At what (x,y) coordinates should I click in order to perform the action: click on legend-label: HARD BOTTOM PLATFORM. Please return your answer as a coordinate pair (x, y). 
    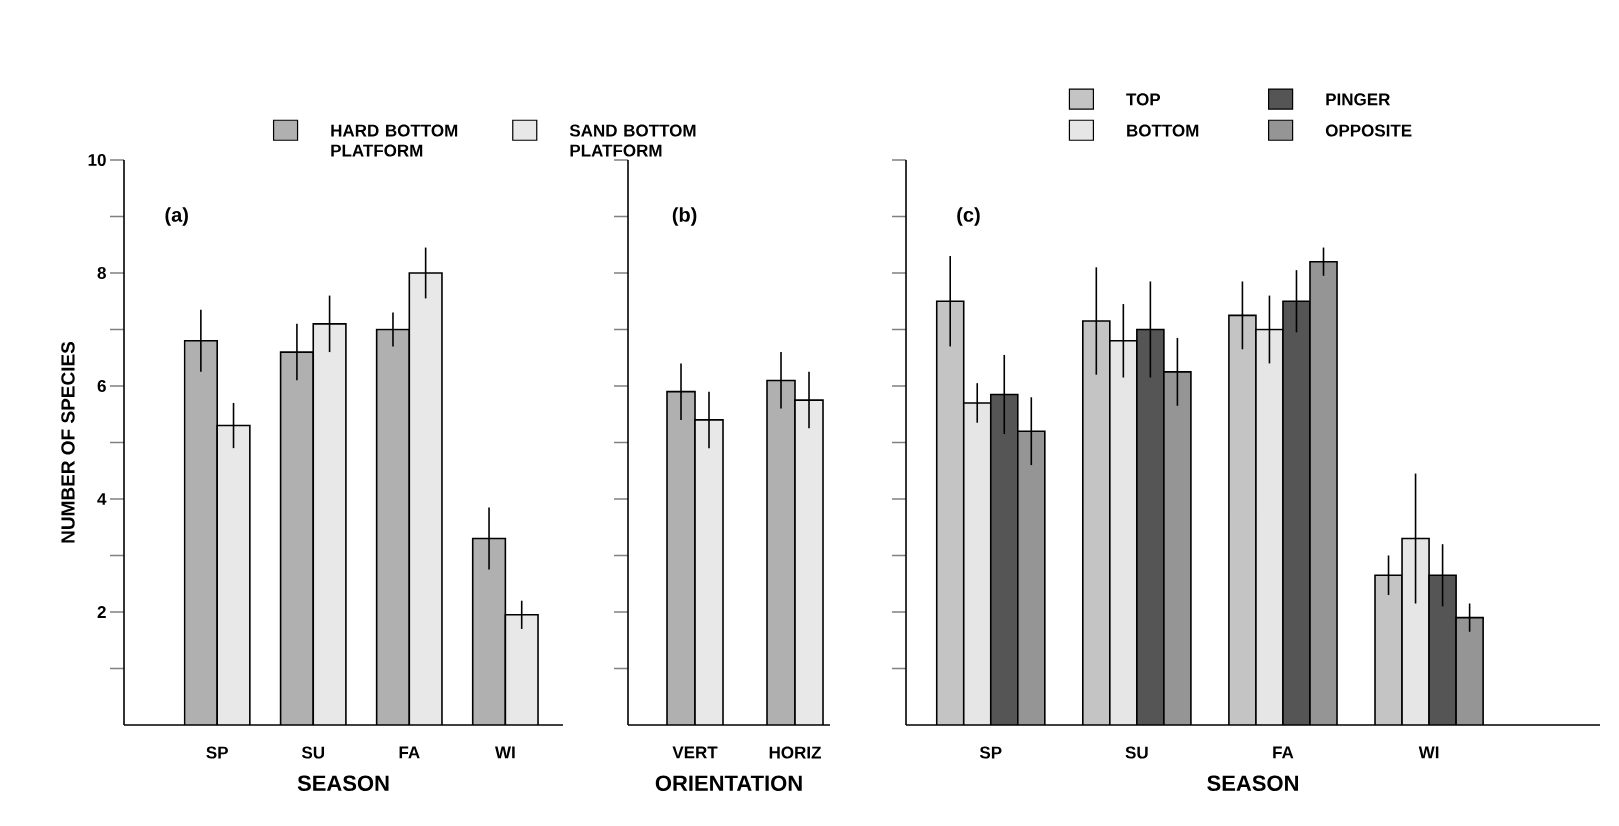
    Looking at the image, I should click on (394, 140).